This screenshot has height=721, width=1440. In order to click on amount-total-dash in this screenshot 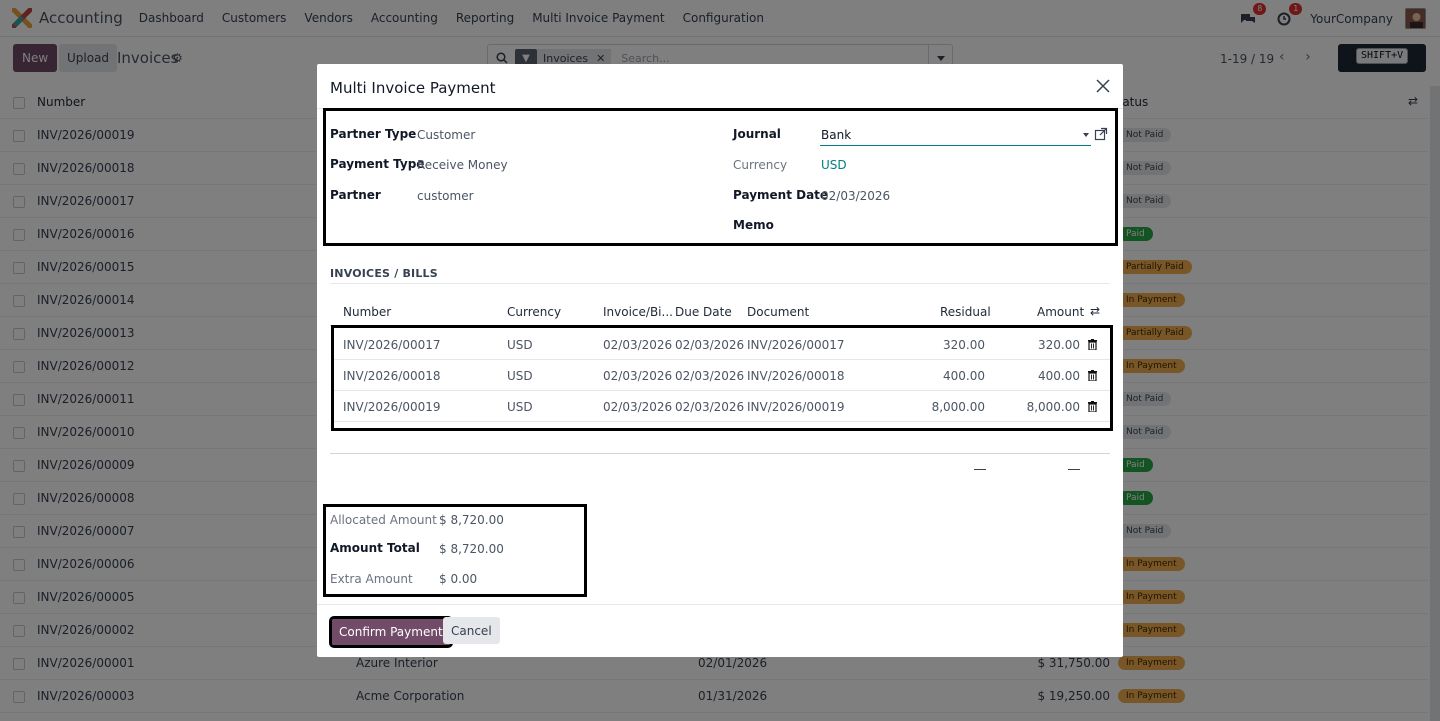, I will do `click(1074, 469)`.